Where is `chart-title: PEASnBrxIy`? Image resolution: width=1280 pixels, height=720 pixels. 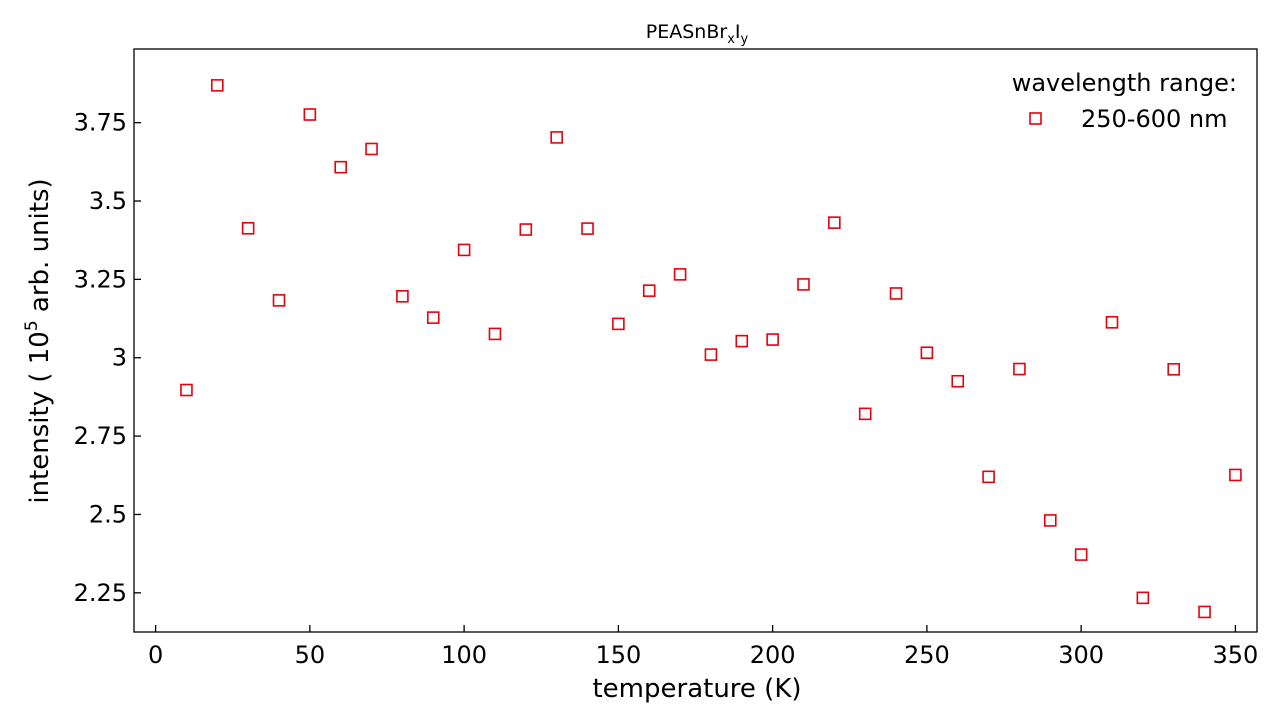 chart-title: PEASnBrxIy is located at coordinates (697, 34).